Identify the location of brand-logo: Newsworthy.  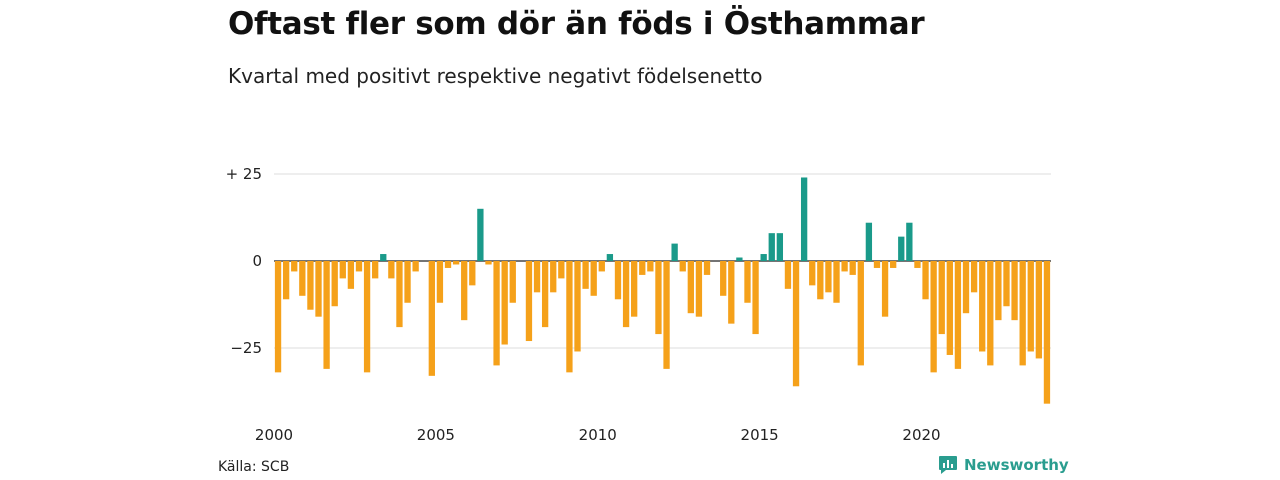
(1003, 465).